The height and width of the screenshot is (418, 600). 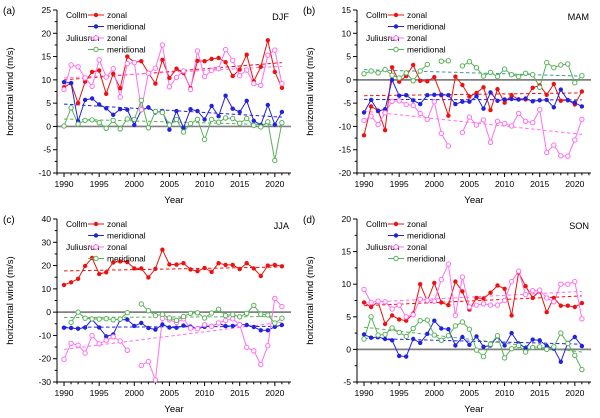 What do you see at coordinates (348, 80) in the screenshot?
I see `y-tick-label: 0` at bounding box center [348, 80].